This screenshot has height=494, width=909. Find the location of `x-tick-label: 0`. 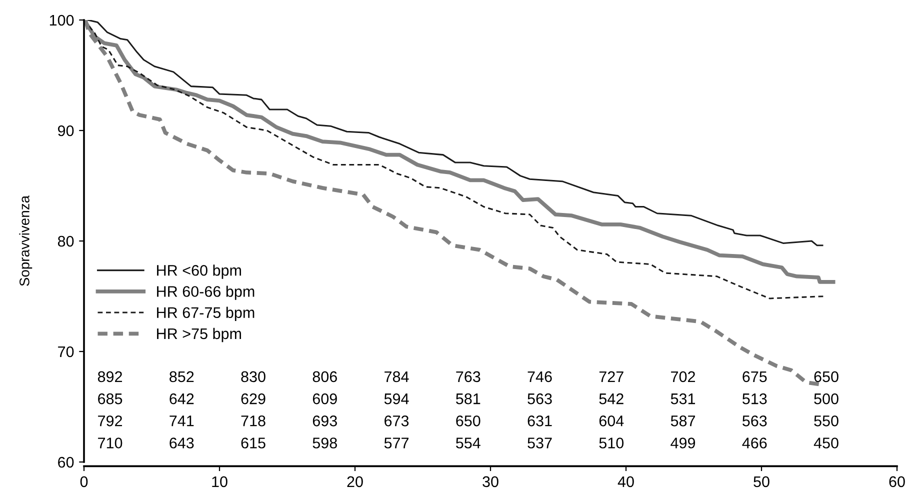

x-tick-label: 0 is located at coordinates (84, 482).